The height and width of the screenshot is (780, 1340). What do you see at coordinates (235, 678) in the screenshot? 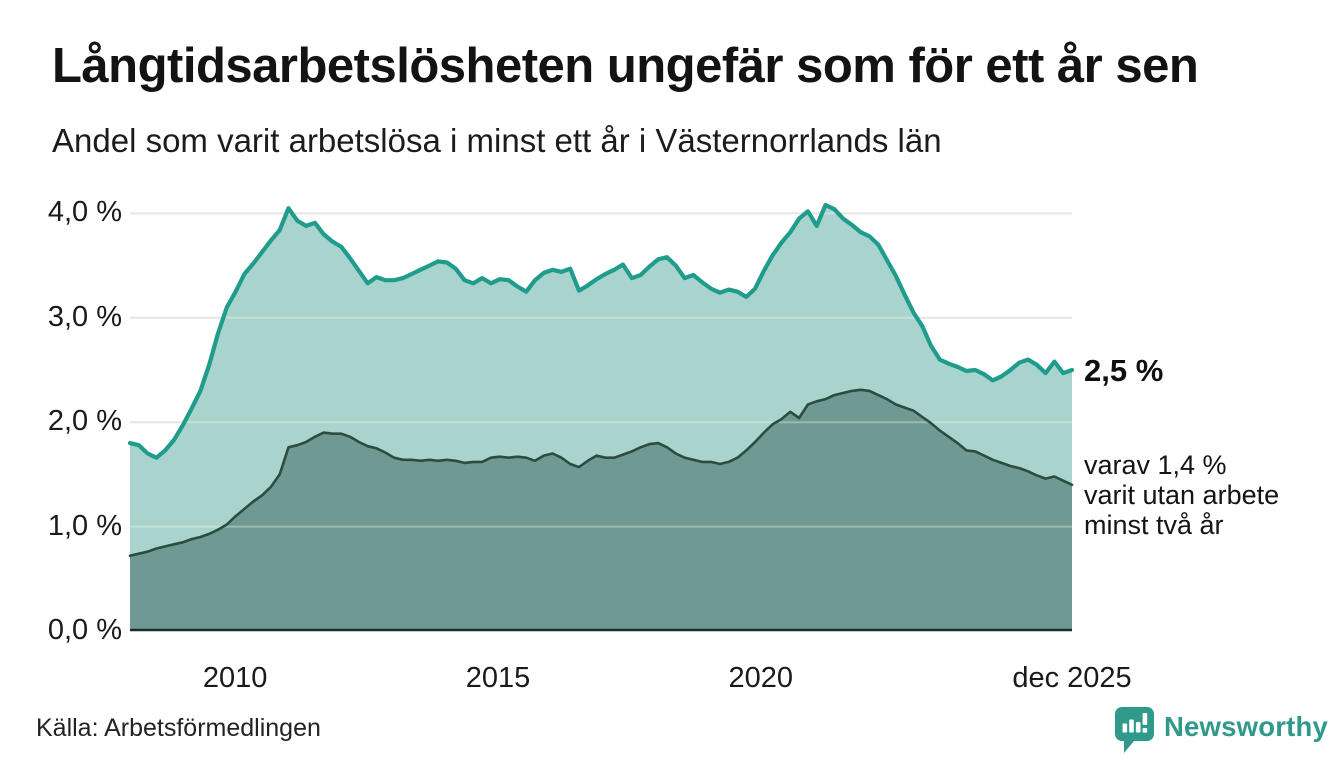
I see `x-tick-label: 2010` at bounding box center [235, 678].